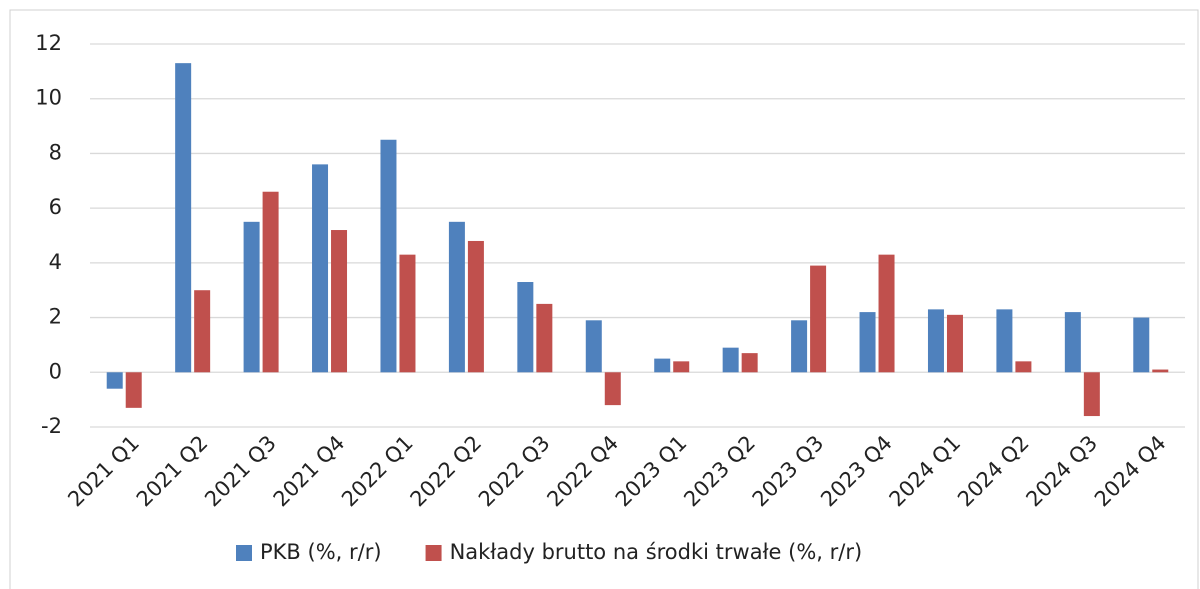 This screenshot has width=1200, height=589. What do you see at coordinates (377, 471) in the screenshot?
I see `x-tick-label: 2022 Q1` at bounding box center [377, 471].